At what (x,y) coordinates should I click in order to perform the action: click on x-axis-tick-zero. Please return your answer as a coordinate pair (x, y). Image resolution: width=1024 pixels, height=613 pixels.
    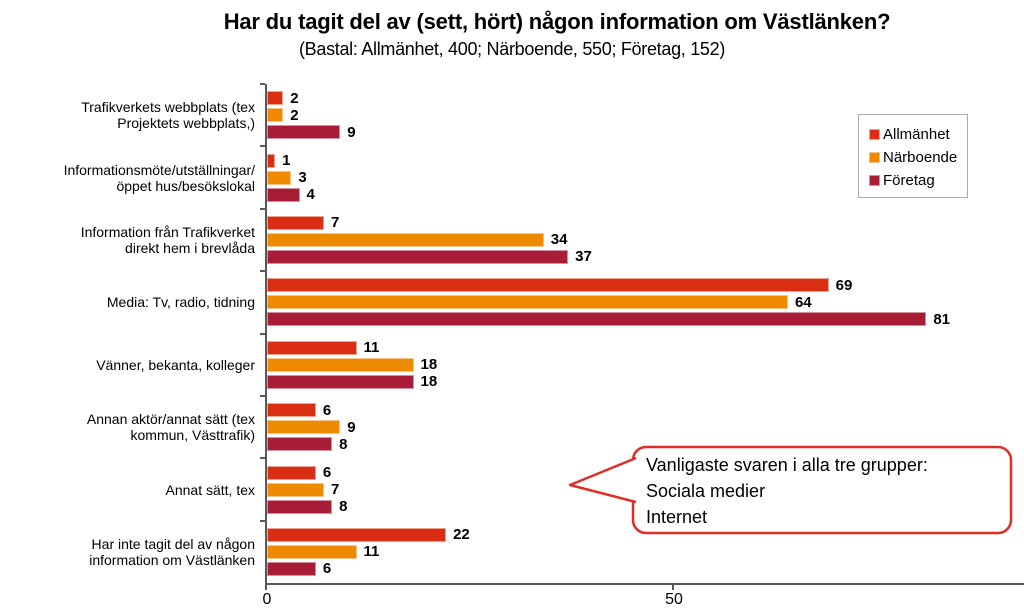
    Looking at the image, I should click on (266, 588).